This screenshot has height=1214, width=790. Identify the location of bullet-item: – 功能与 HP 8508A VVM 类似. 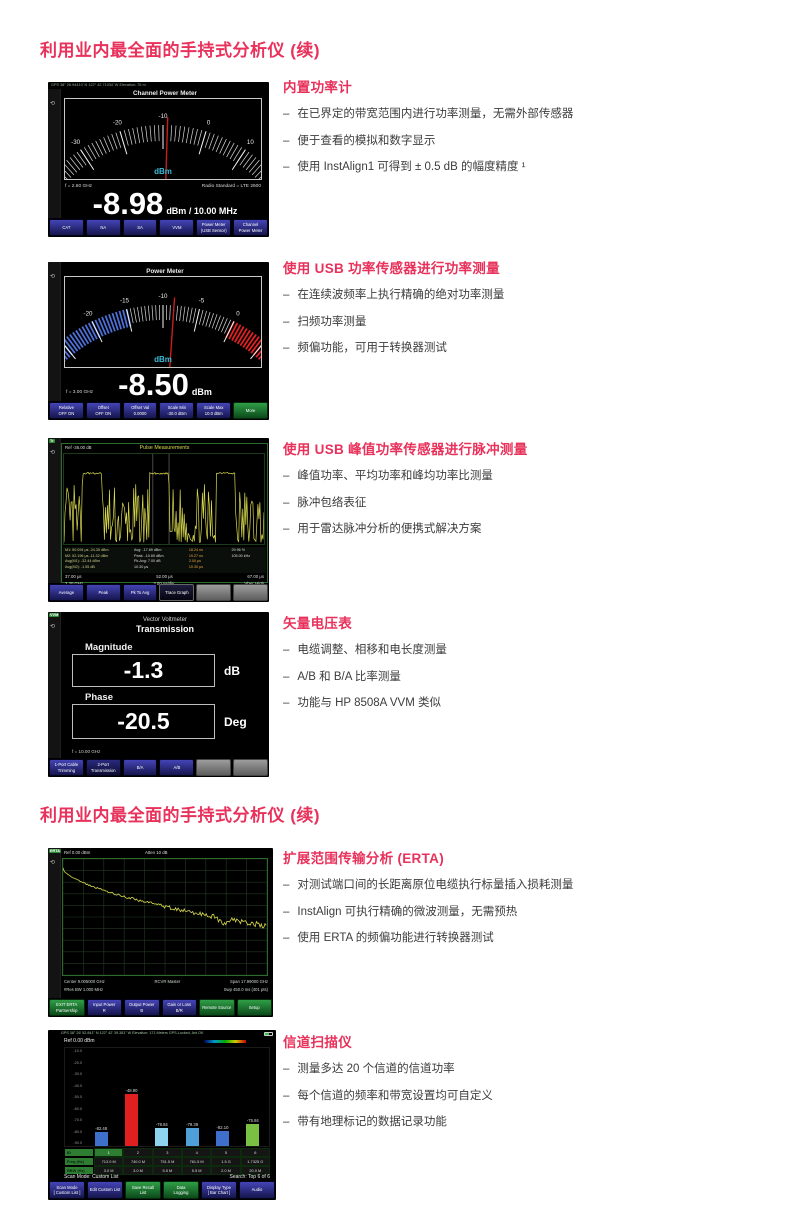
(362, 703).